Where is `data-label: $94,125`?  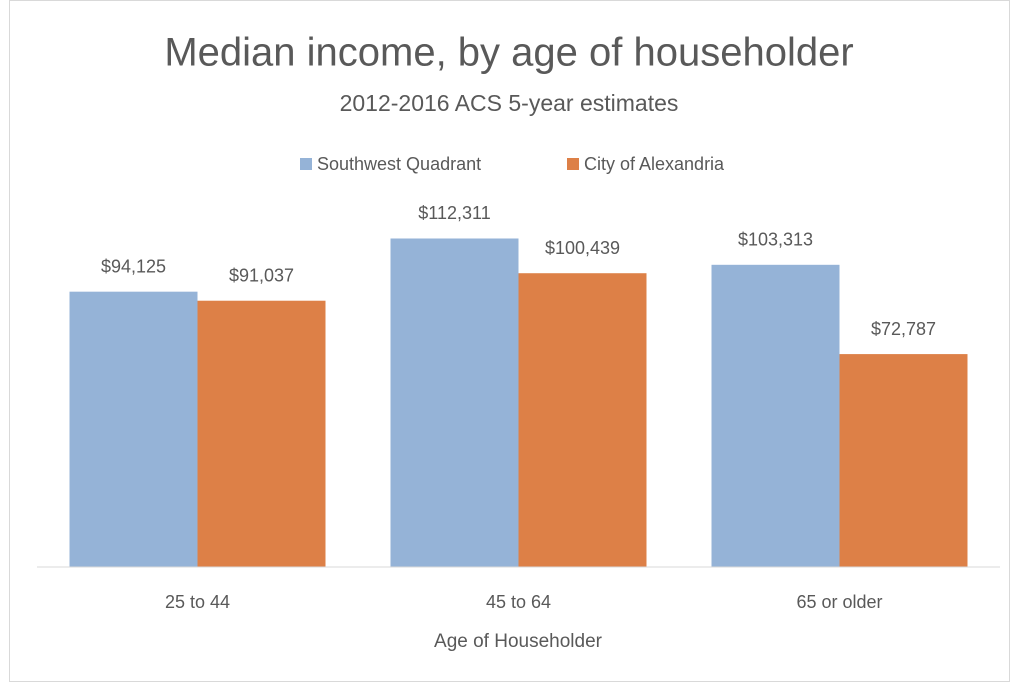 data-label: $94,125 is located at coordinates (133, 266).